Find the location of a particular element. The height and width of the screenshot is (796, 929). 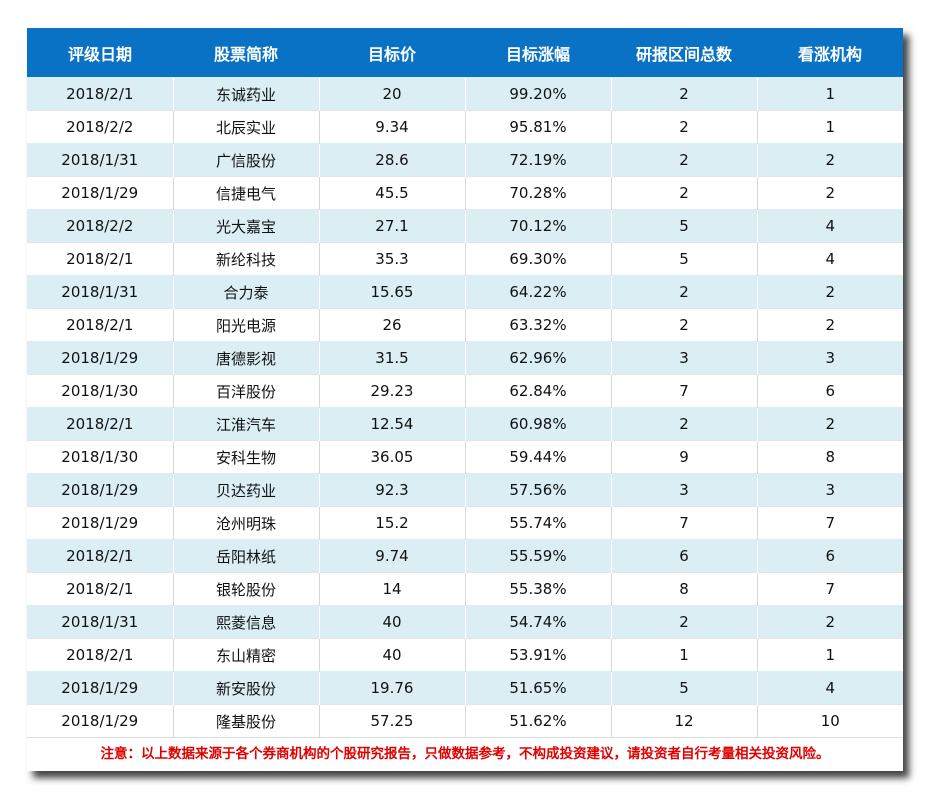

table-cell: 51.65% is located at coordinates (537, 688).